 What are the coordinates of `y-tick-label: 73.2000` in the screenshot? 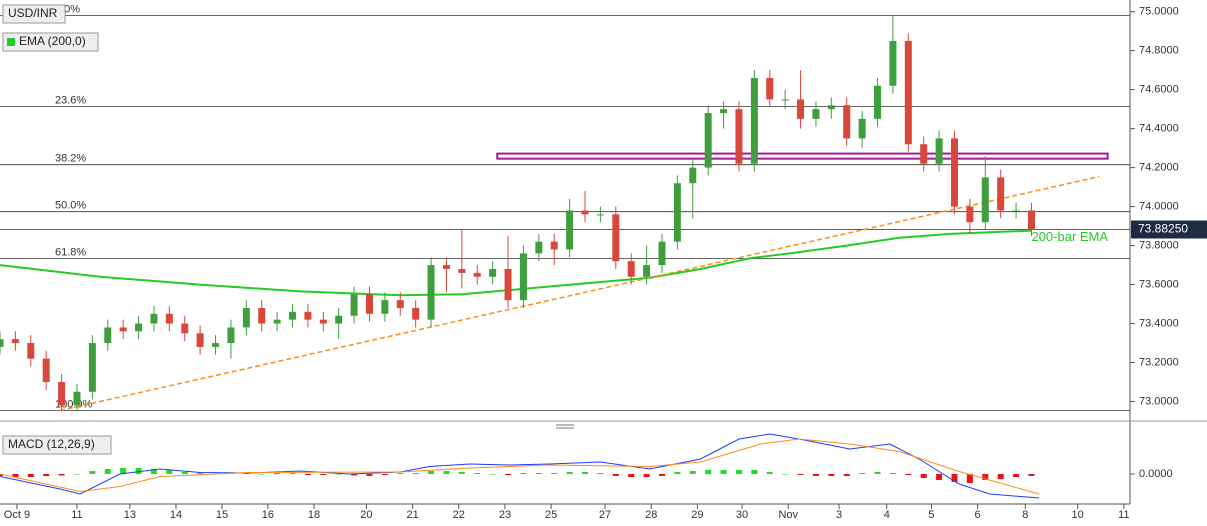 It's located at (1159, 362).